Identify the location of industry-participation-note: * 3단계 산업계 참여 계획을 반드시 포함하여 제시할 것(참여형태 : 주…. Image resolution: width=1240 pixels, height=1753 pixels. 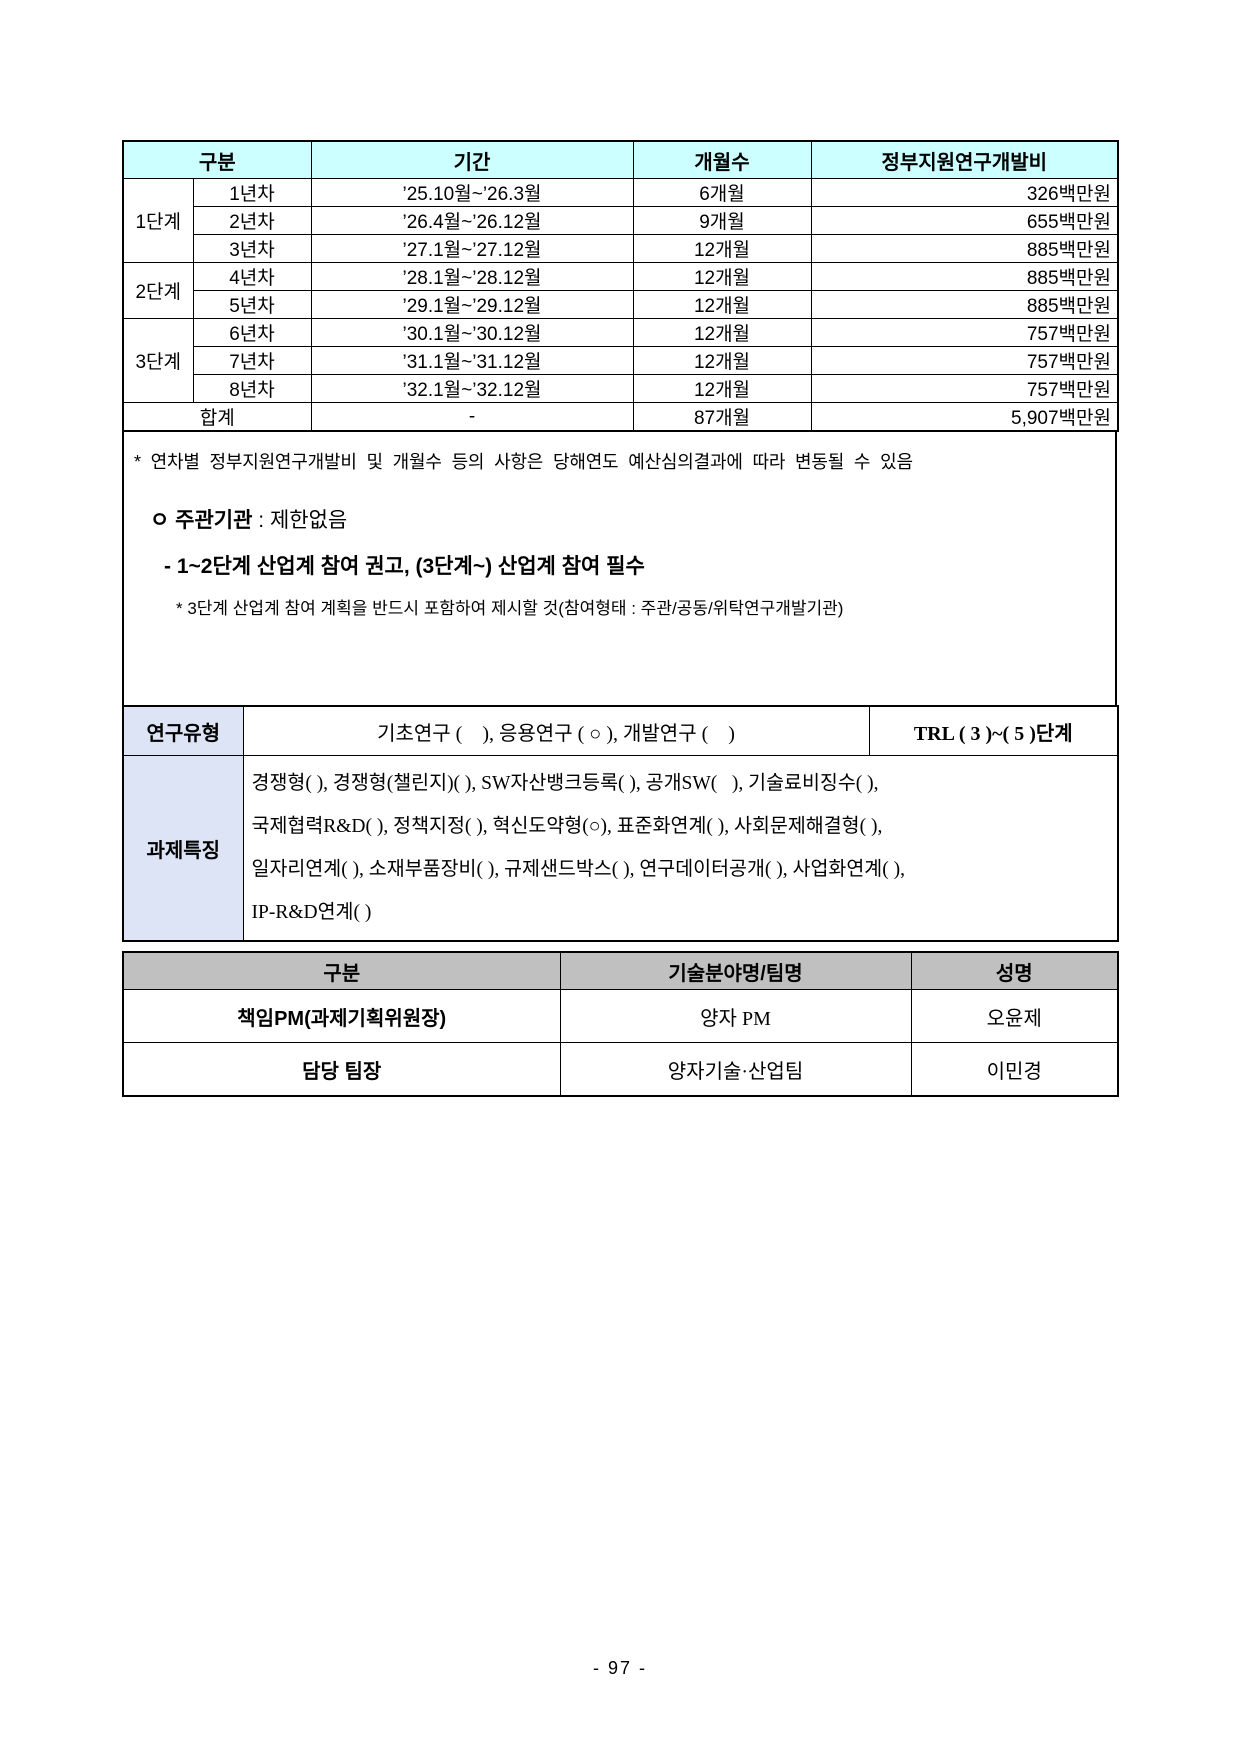
(510, 608).